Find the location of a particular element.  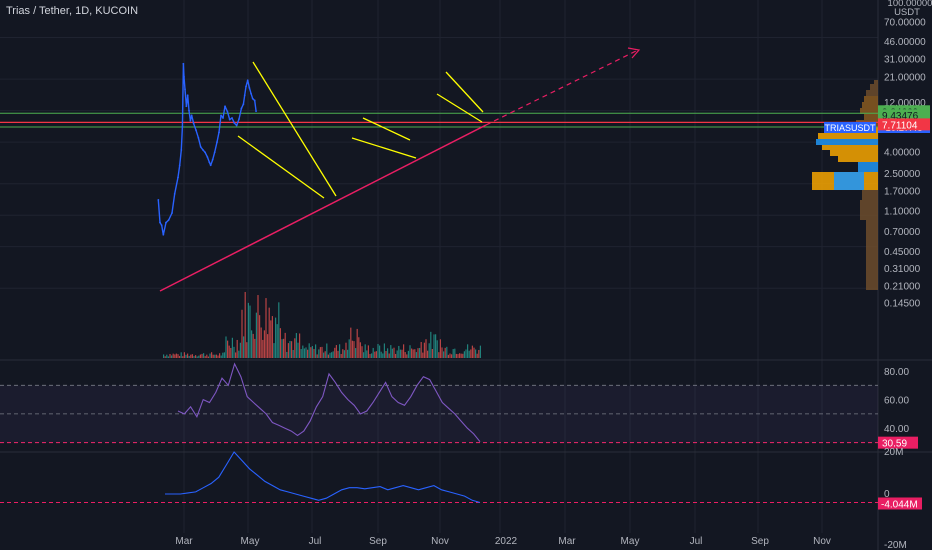

price-tick-label: 4.00000 is located at coordinates (902, 153).